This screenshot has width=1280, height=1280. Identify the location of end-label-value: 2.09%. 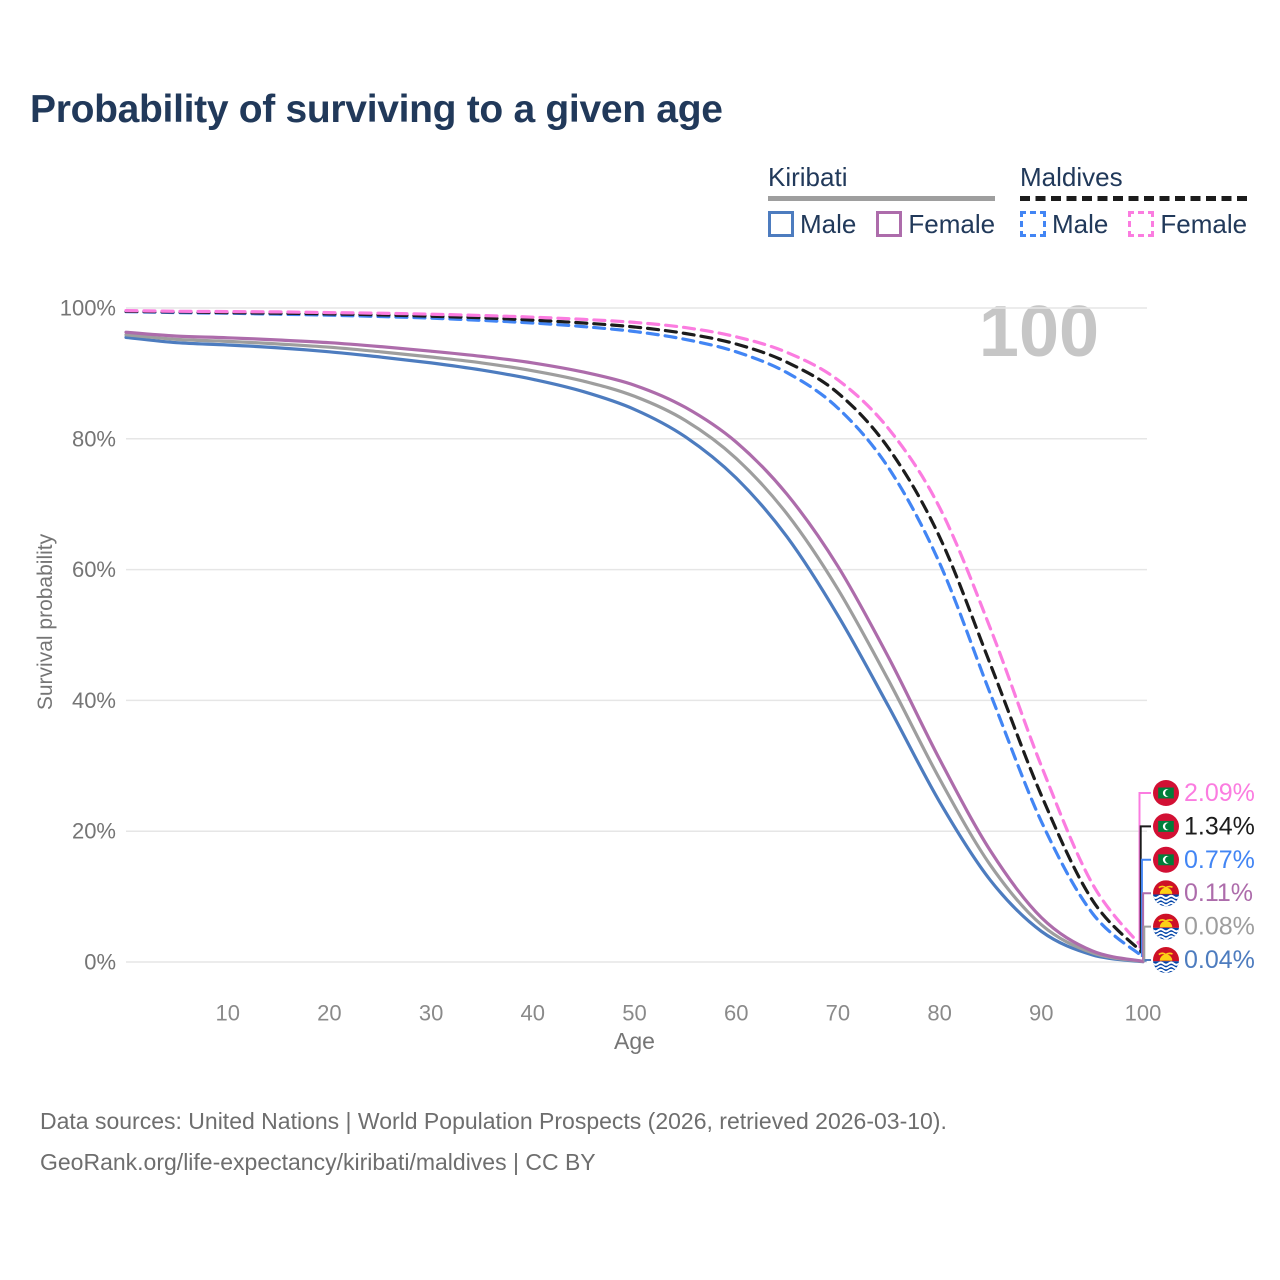
(1219, 793).